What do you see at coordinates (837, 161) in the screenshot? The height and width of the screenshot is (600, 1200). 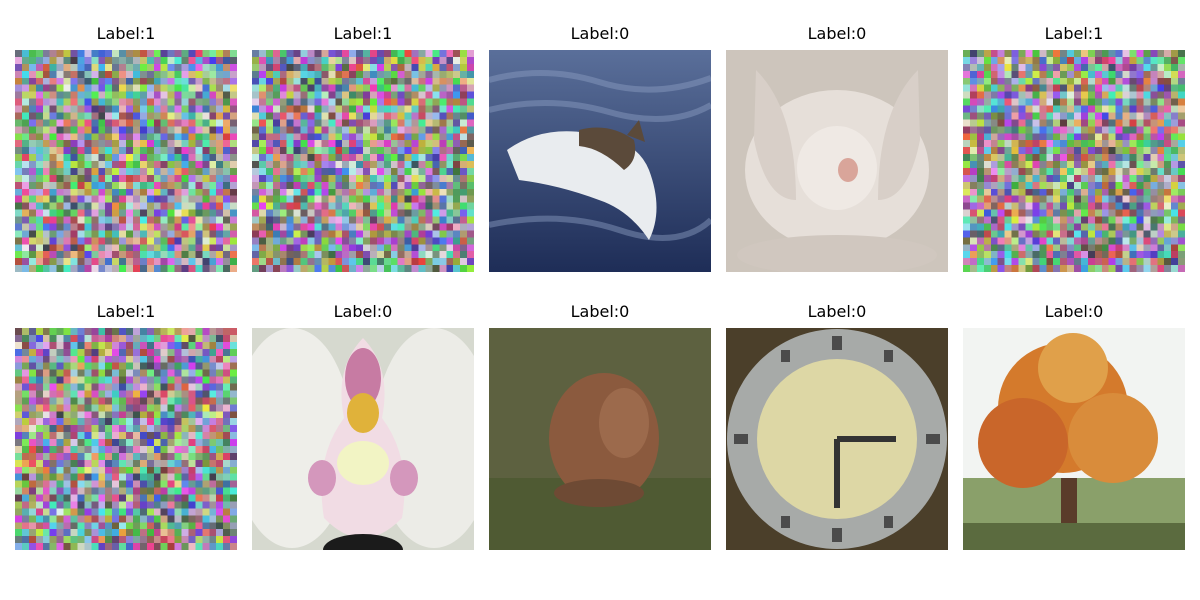 I see `rabbit-image` at bounding box center [837, 161].